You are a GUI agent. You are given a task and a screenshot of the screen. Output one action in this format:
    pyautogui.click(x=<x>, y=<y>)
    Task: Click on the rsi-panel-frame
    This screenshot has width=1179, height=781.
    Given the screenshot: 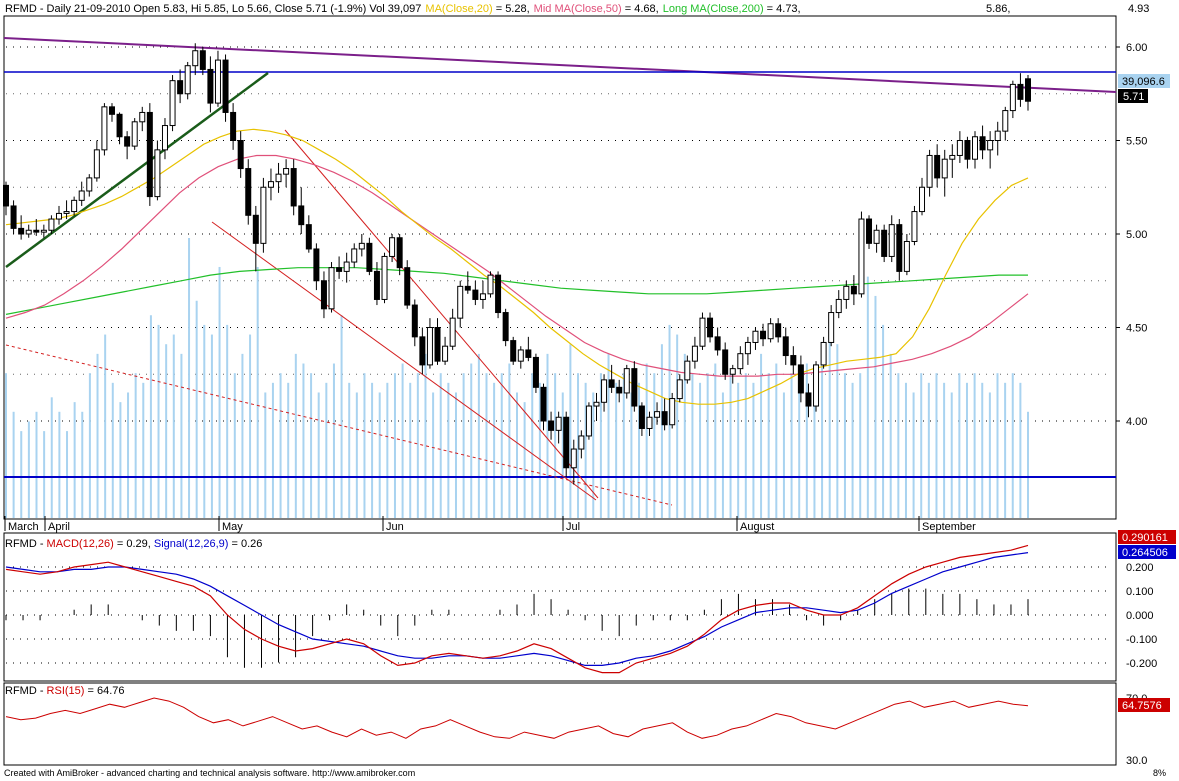 What is the action you would take?
    pyautogui.click(x=560, y=724)
    